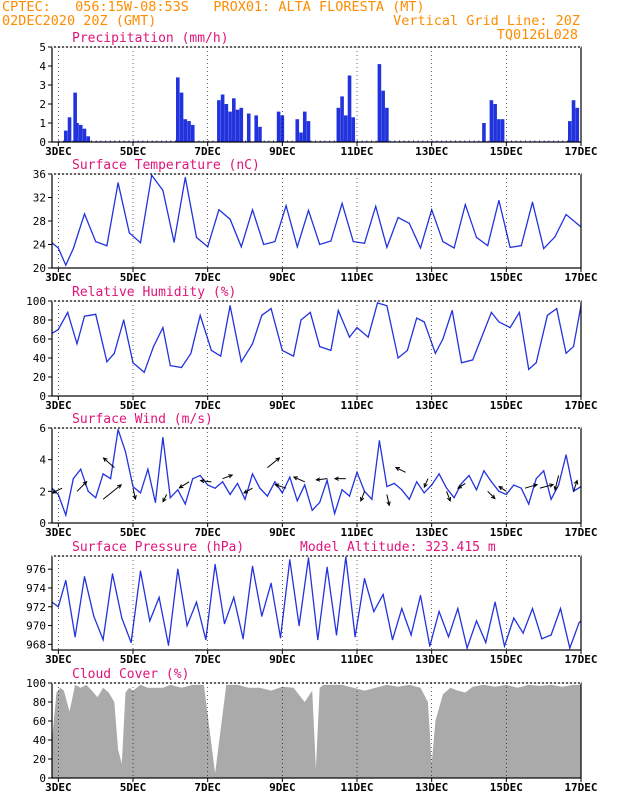  Describe the element at coordinates (39, 268) in the screenshot. I see `y-tick-label: 20` at that location.